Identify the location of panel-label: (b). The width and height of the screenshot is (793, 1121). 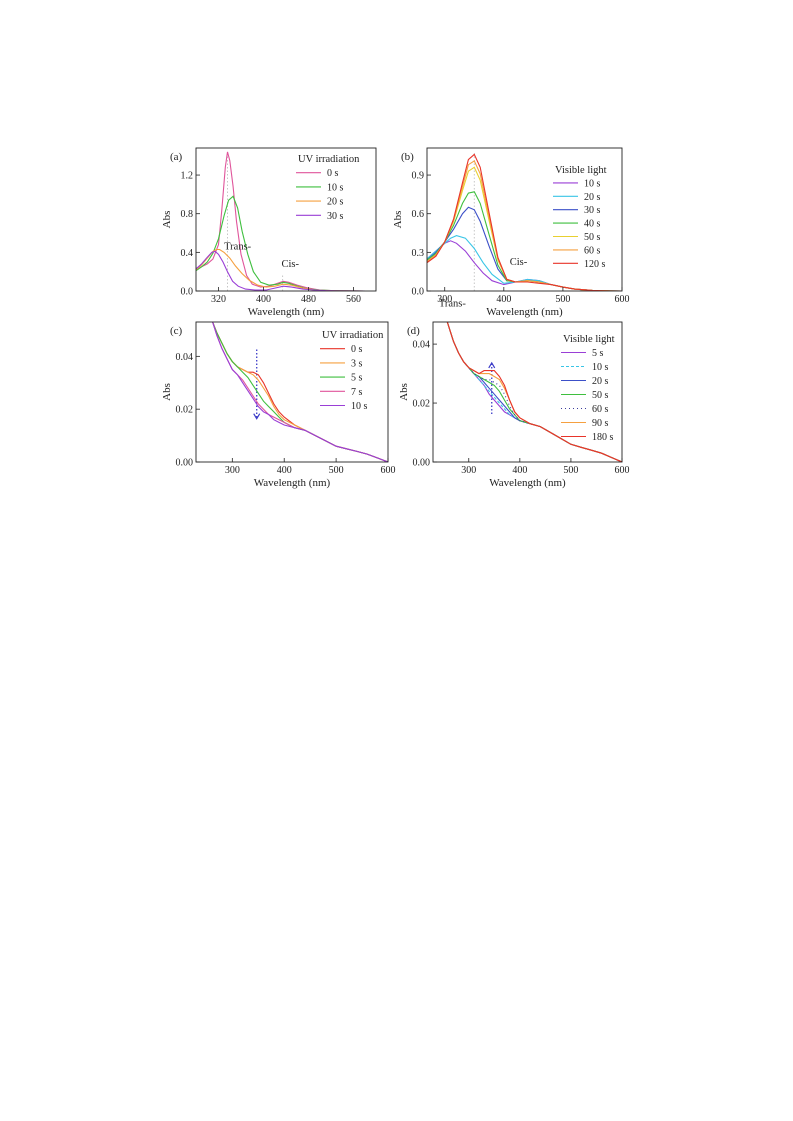
(407, 157).